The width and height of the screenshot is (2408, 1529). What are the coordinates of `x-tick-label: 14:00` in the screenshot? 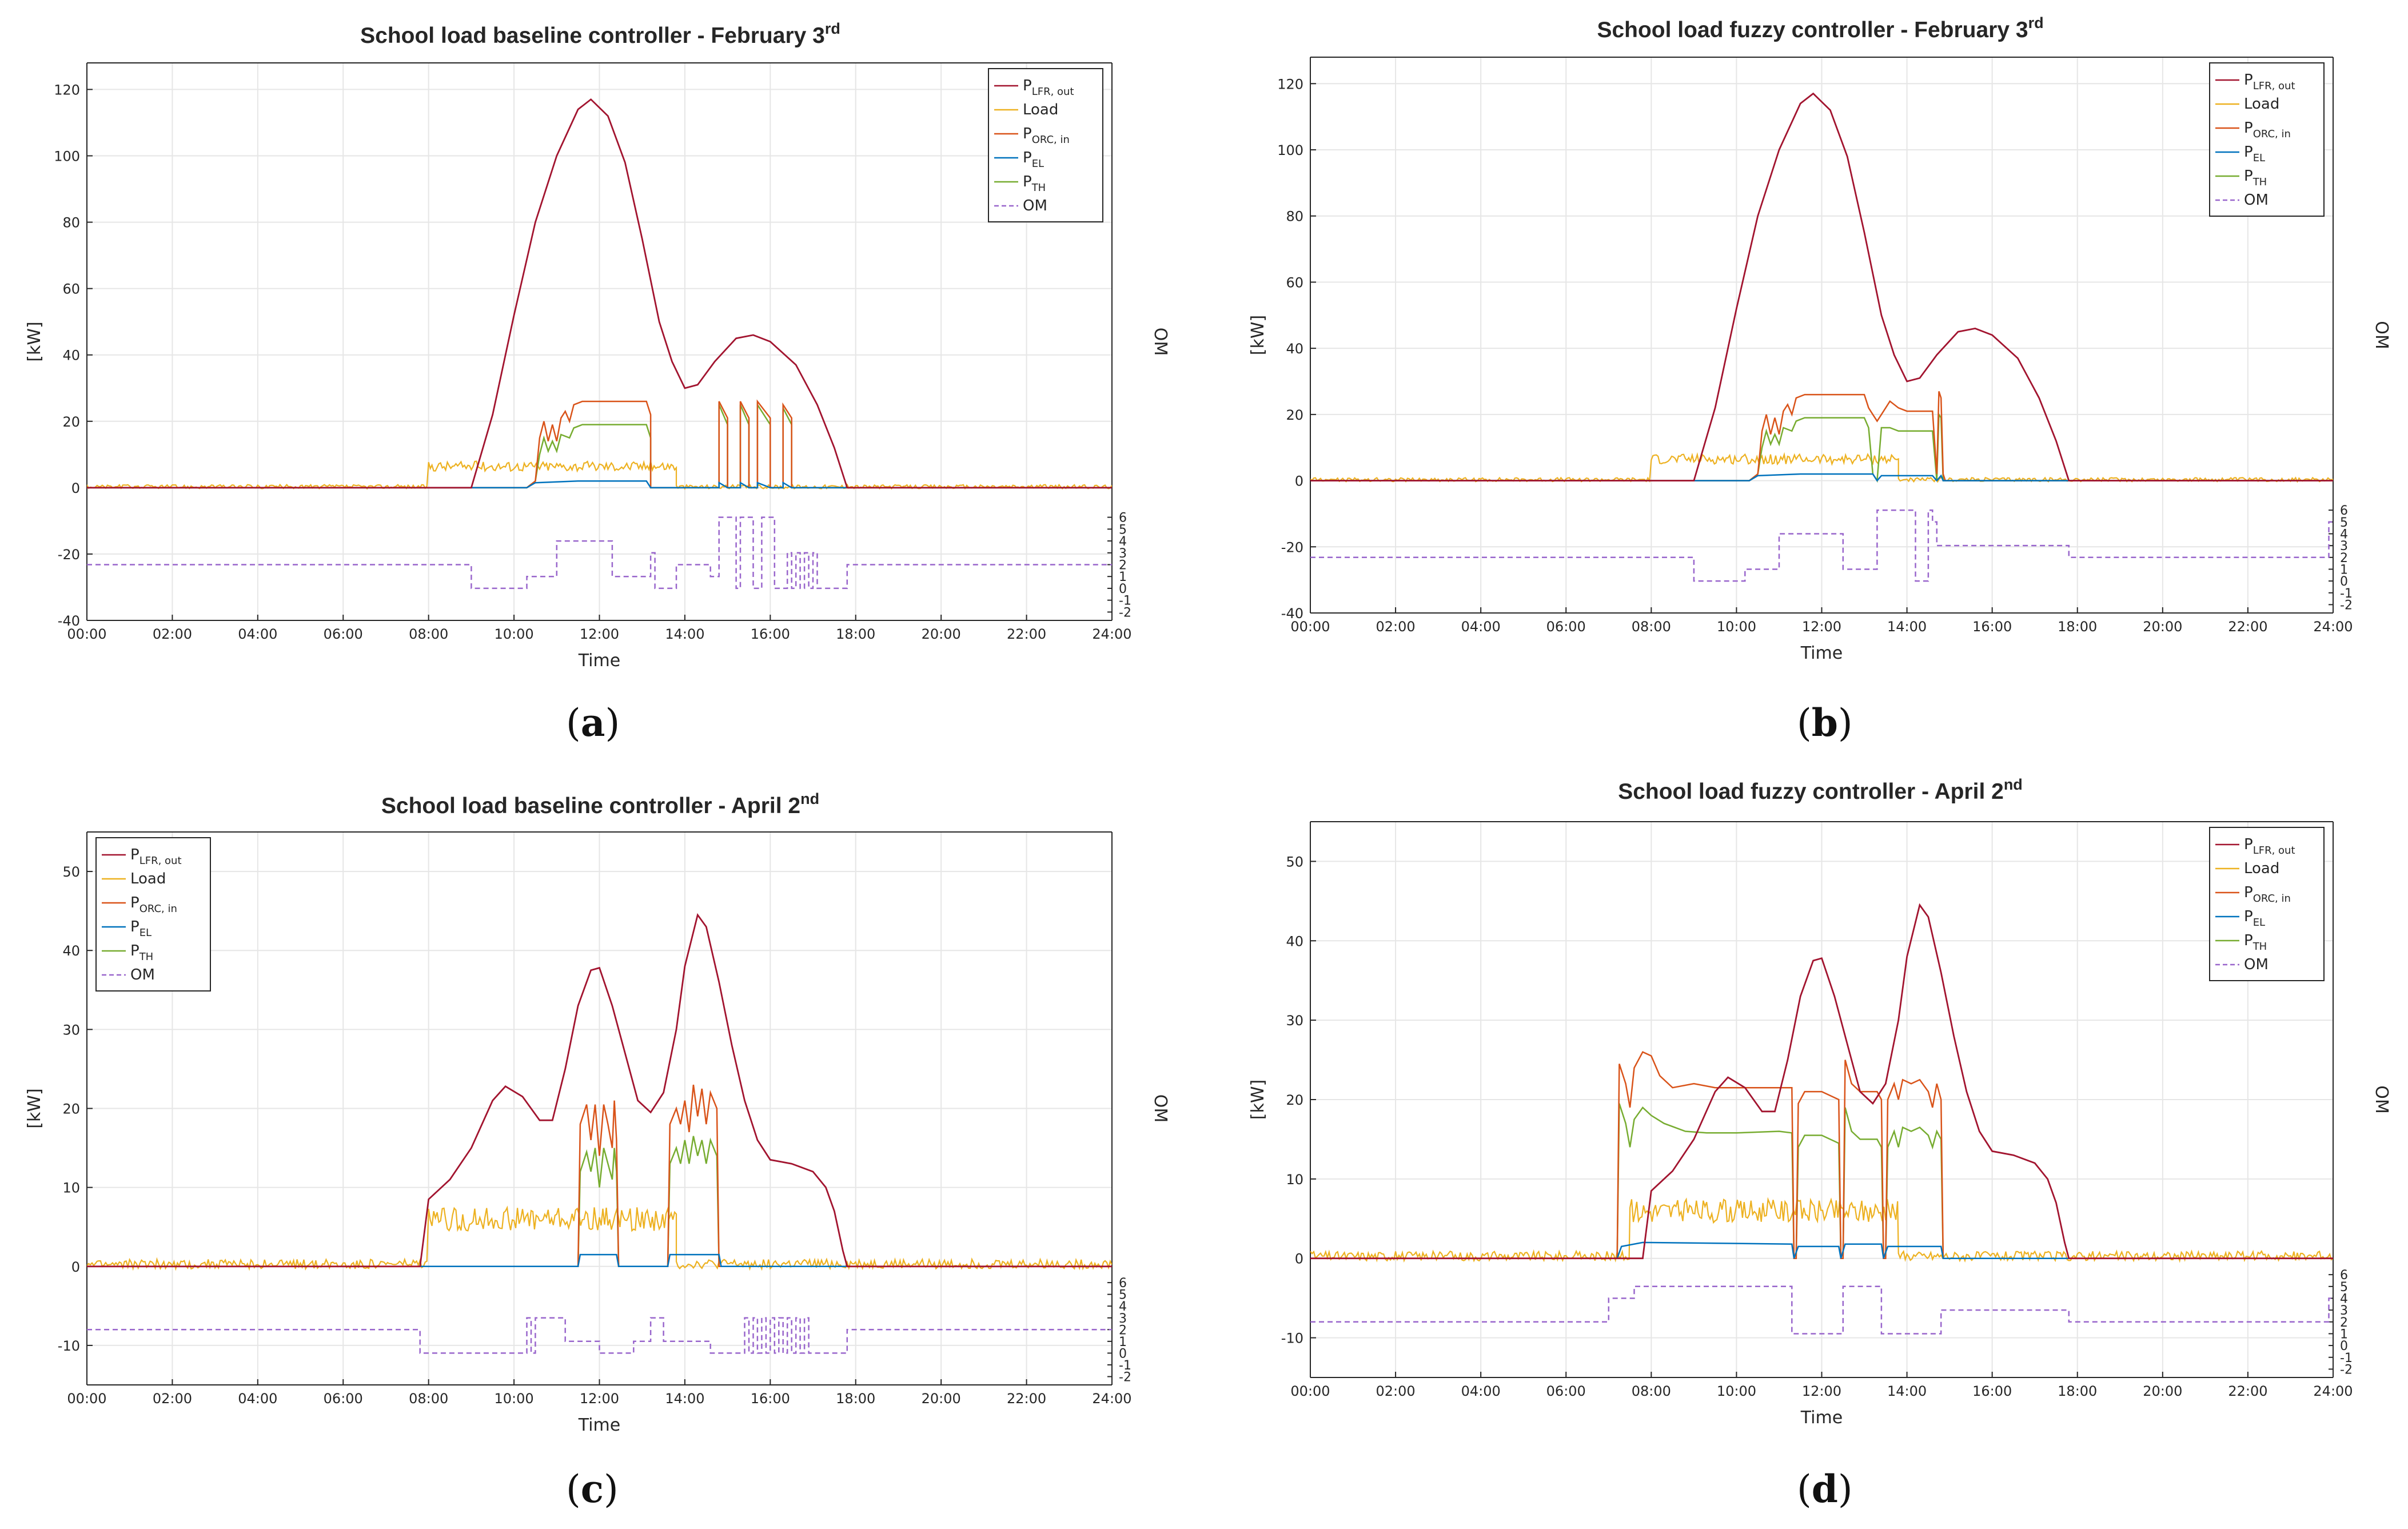 It's located at (1907, 627).